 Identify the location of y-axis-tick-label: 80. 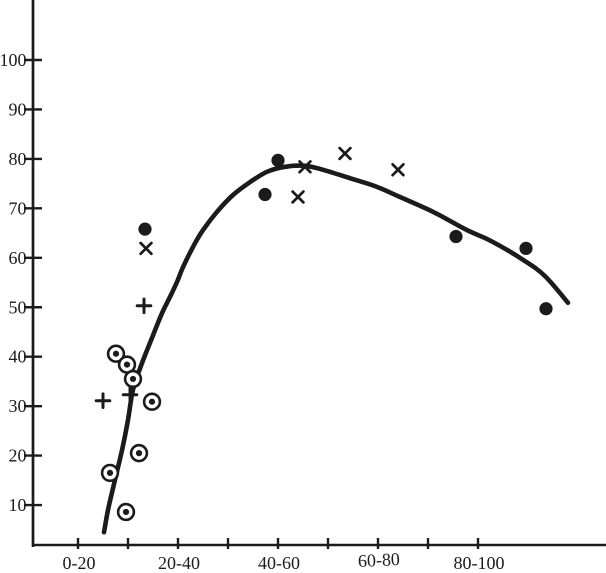
(18, 159).